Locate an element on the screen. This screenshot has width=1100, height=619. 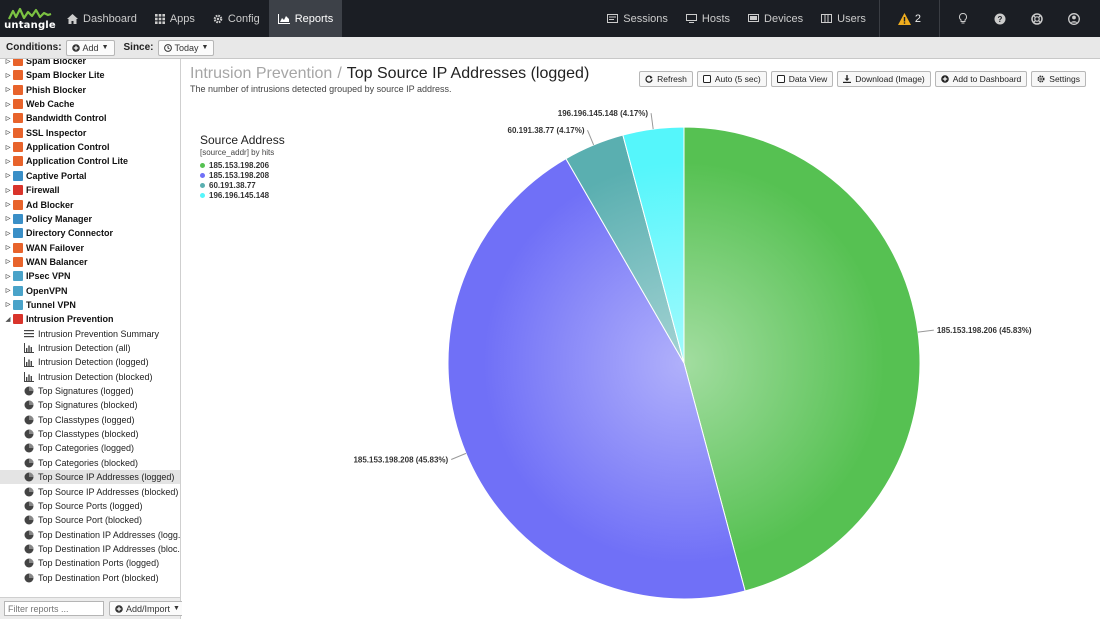
legend-item: 60.191.38.77 is located at coordinates (242, 185).